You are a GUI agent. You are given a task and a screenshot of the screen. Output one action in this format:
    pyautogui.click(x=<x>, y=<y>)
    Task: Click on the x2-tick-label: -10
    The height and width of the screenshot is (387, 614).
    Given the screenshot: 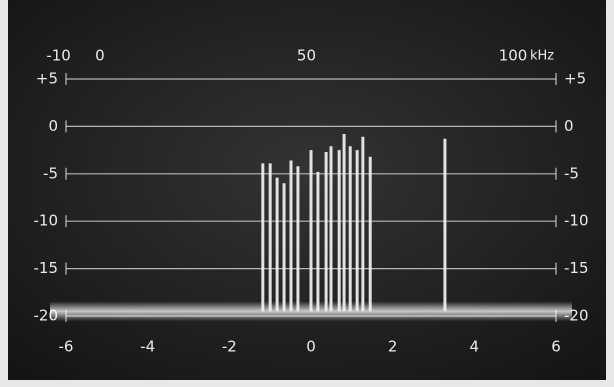 What is the action you would take?
    pyautogui.click(x=58, y=56)
    